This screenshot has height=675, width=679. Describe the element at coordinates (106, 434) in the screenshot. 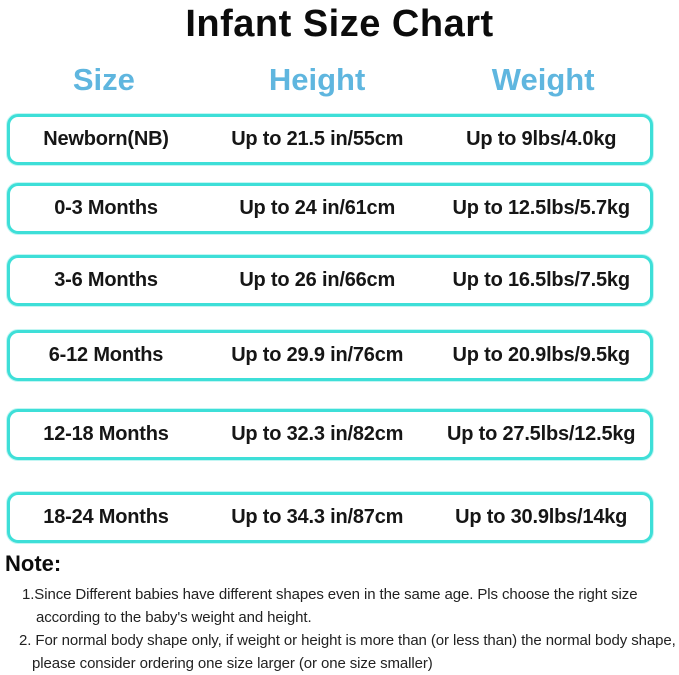

I see `row-size-cell: 12-18 Months` at that location.